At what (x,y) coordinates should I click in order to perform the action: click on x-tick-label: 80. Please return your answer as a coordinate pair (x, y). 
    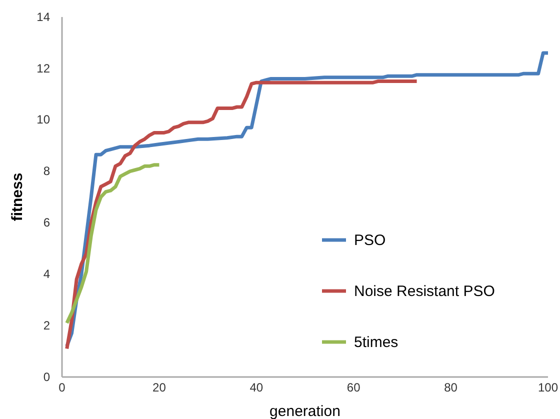
    Looking at the image, I should click on (451, 387).